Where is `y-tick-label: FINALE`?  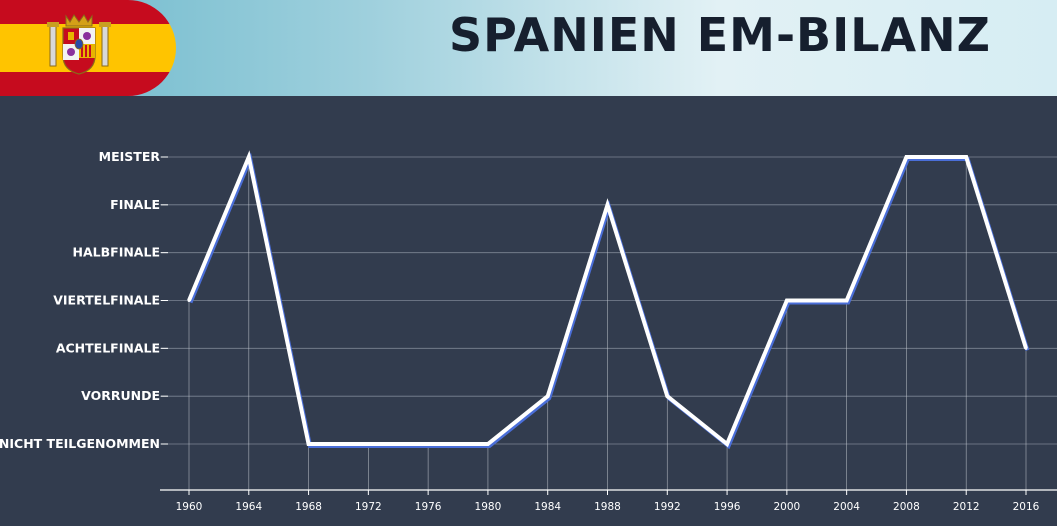 y-tick-label: FINALE is located at coordinates (135, 204).